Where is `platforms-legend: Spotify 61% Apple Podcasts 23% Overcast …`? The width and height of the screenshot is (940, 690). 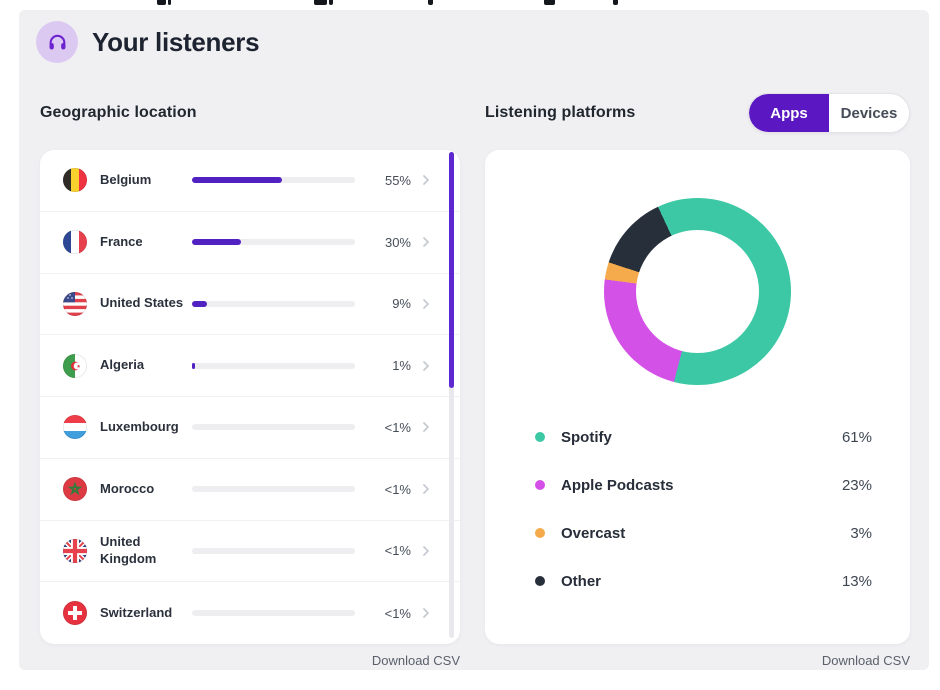 platforms-legend: Spotify 61% Apple Podcasts 23% Overcast … is located at coordinates (697, 509).